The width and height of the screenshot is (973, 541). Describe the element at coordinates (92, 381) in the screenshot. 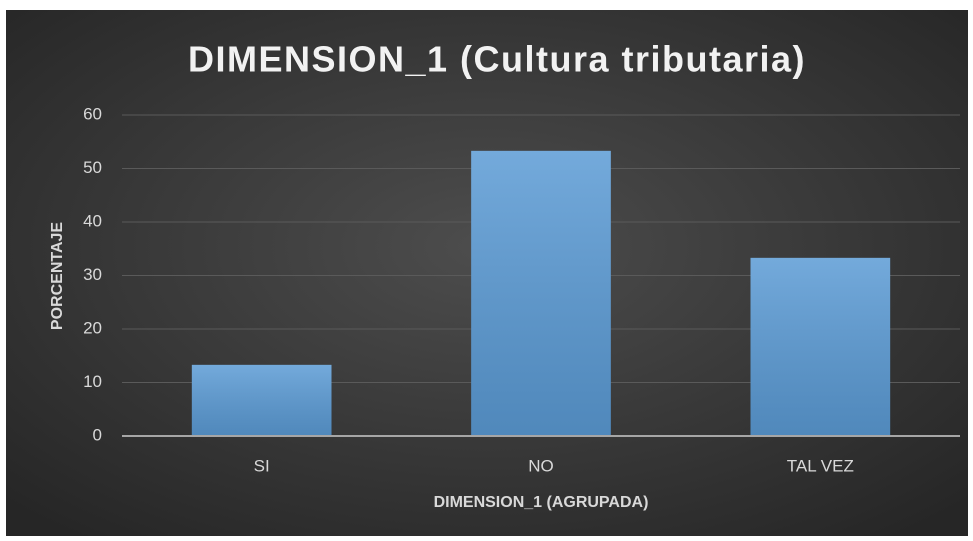

I see `y-tick-label: 10` at that location.